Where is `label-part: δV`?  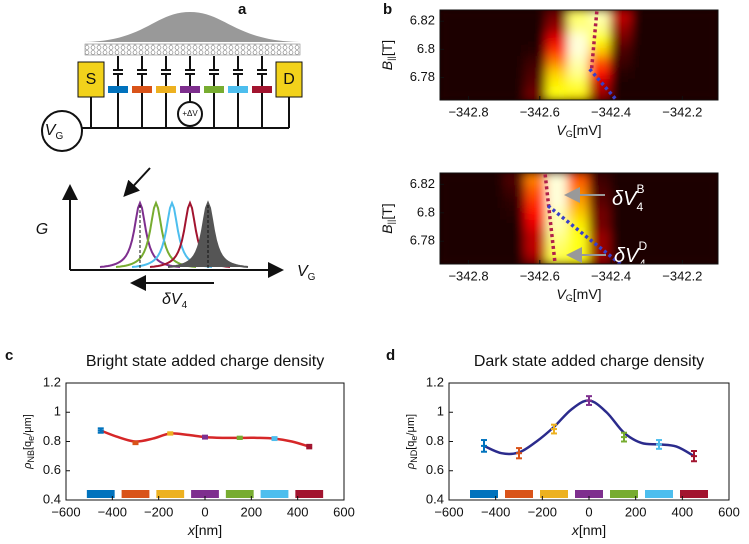 label-part: δV is located at coordinates (627, 256).